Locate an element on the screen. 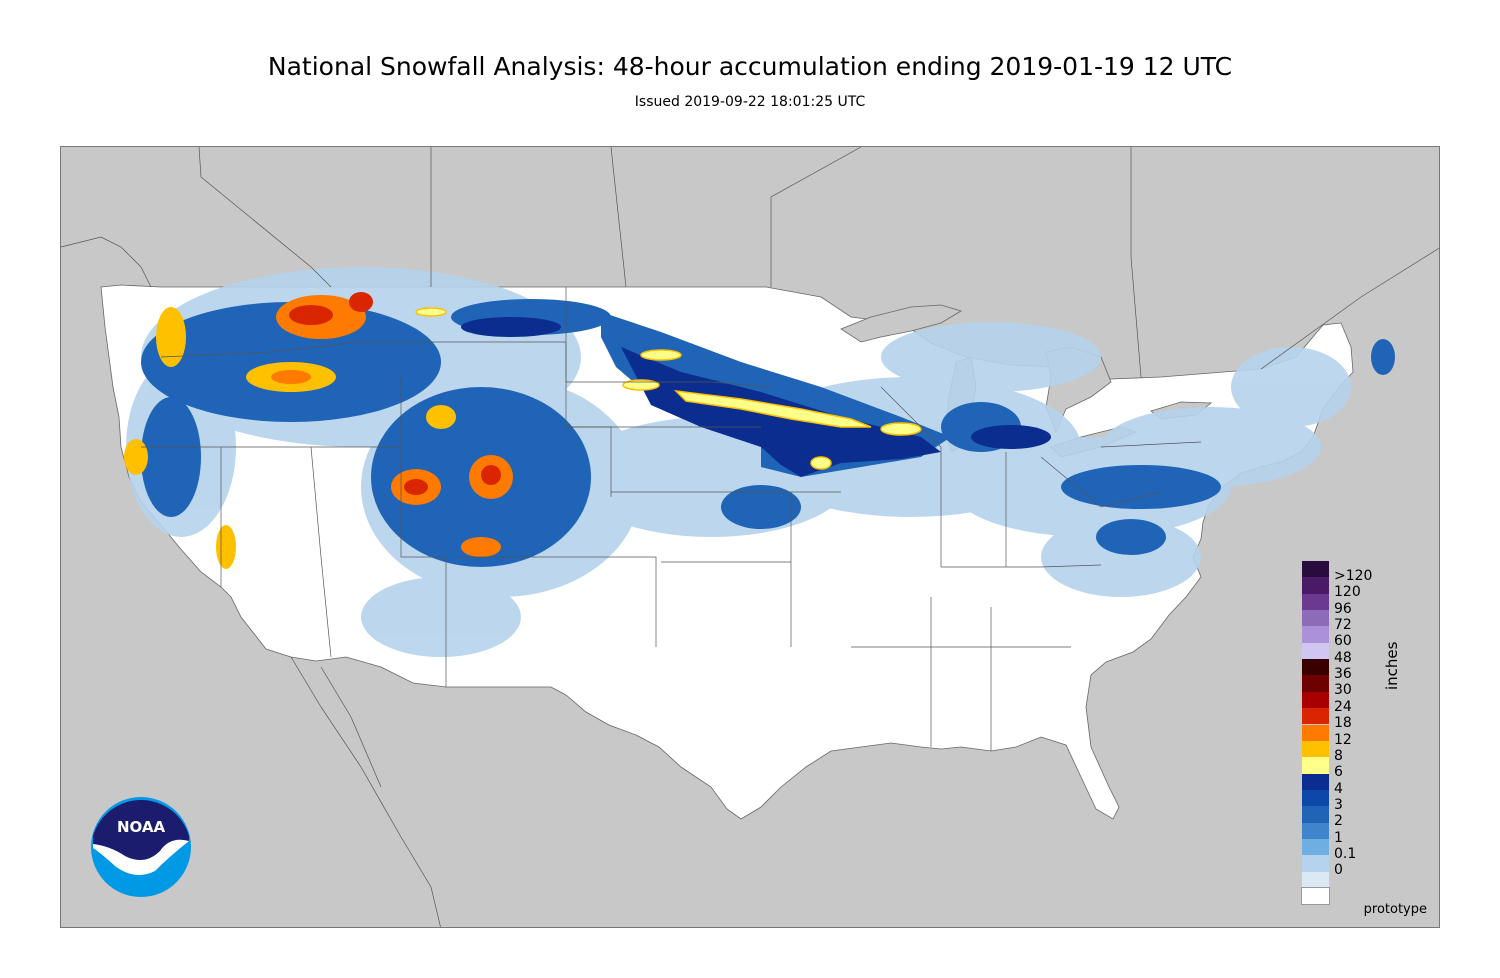  snow-6in is located at coordinates (668, 388).